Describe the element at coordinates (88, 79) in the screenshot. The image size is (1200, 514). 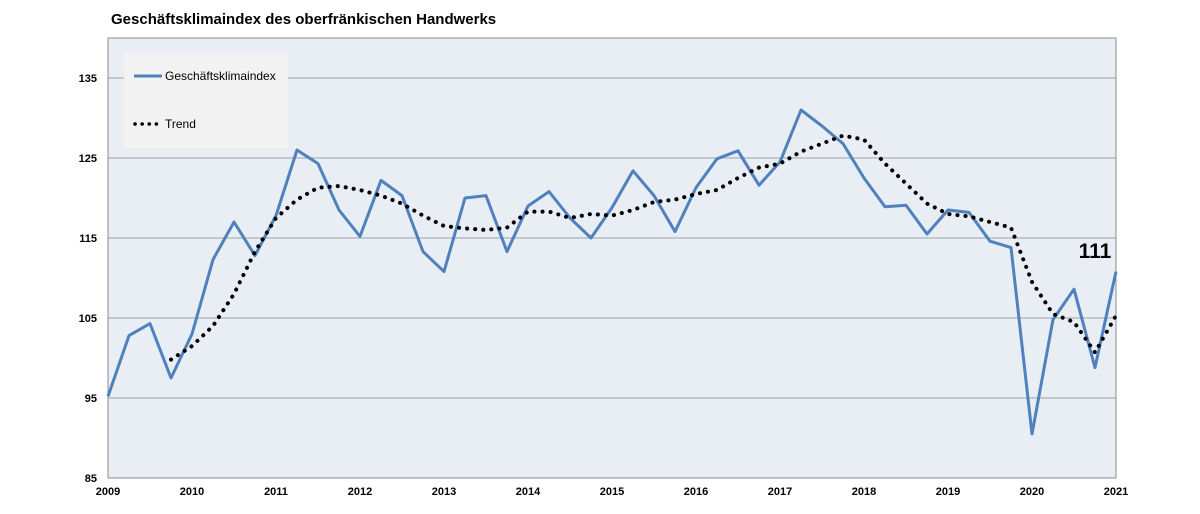
I see `y-tick-label: 135` at that location.